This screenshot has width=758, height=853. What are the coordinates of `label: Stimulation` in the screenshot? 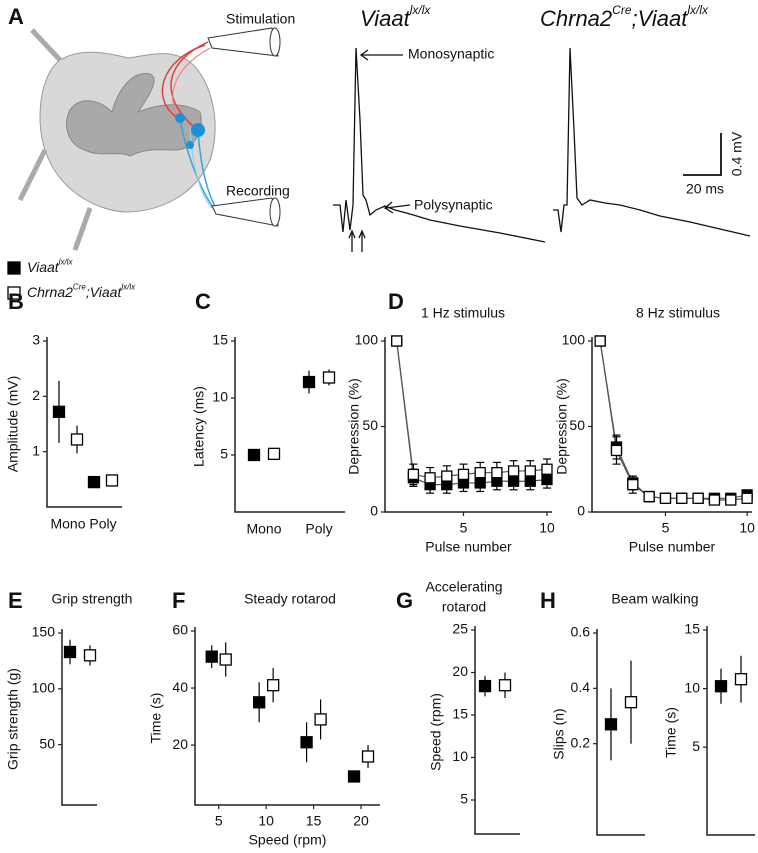 It's located at (260, 19).